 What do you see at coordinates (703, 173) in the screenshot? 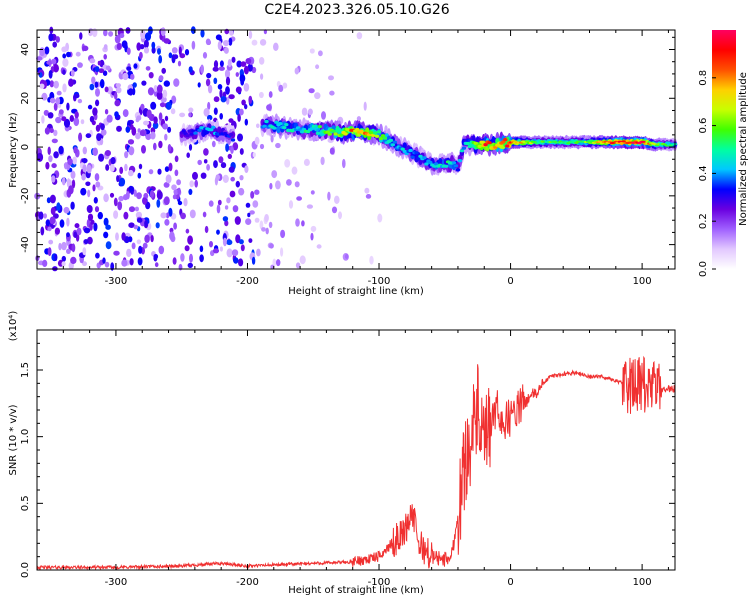
I see `colorbar-tick-label: 0.4` at bounding box center [703, 173].